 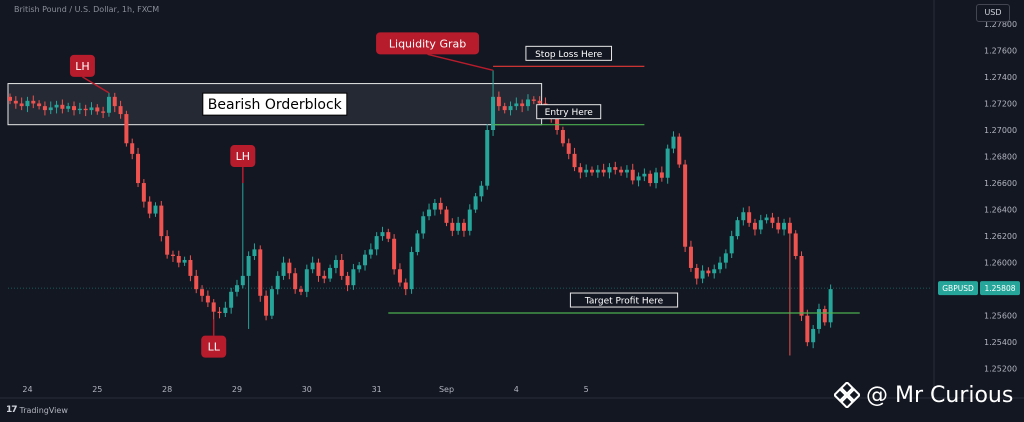 What do you see at coordinates (569, 112) in the screenshot?
I see `level-label: Entry Here` at bounding box center [569, 112].